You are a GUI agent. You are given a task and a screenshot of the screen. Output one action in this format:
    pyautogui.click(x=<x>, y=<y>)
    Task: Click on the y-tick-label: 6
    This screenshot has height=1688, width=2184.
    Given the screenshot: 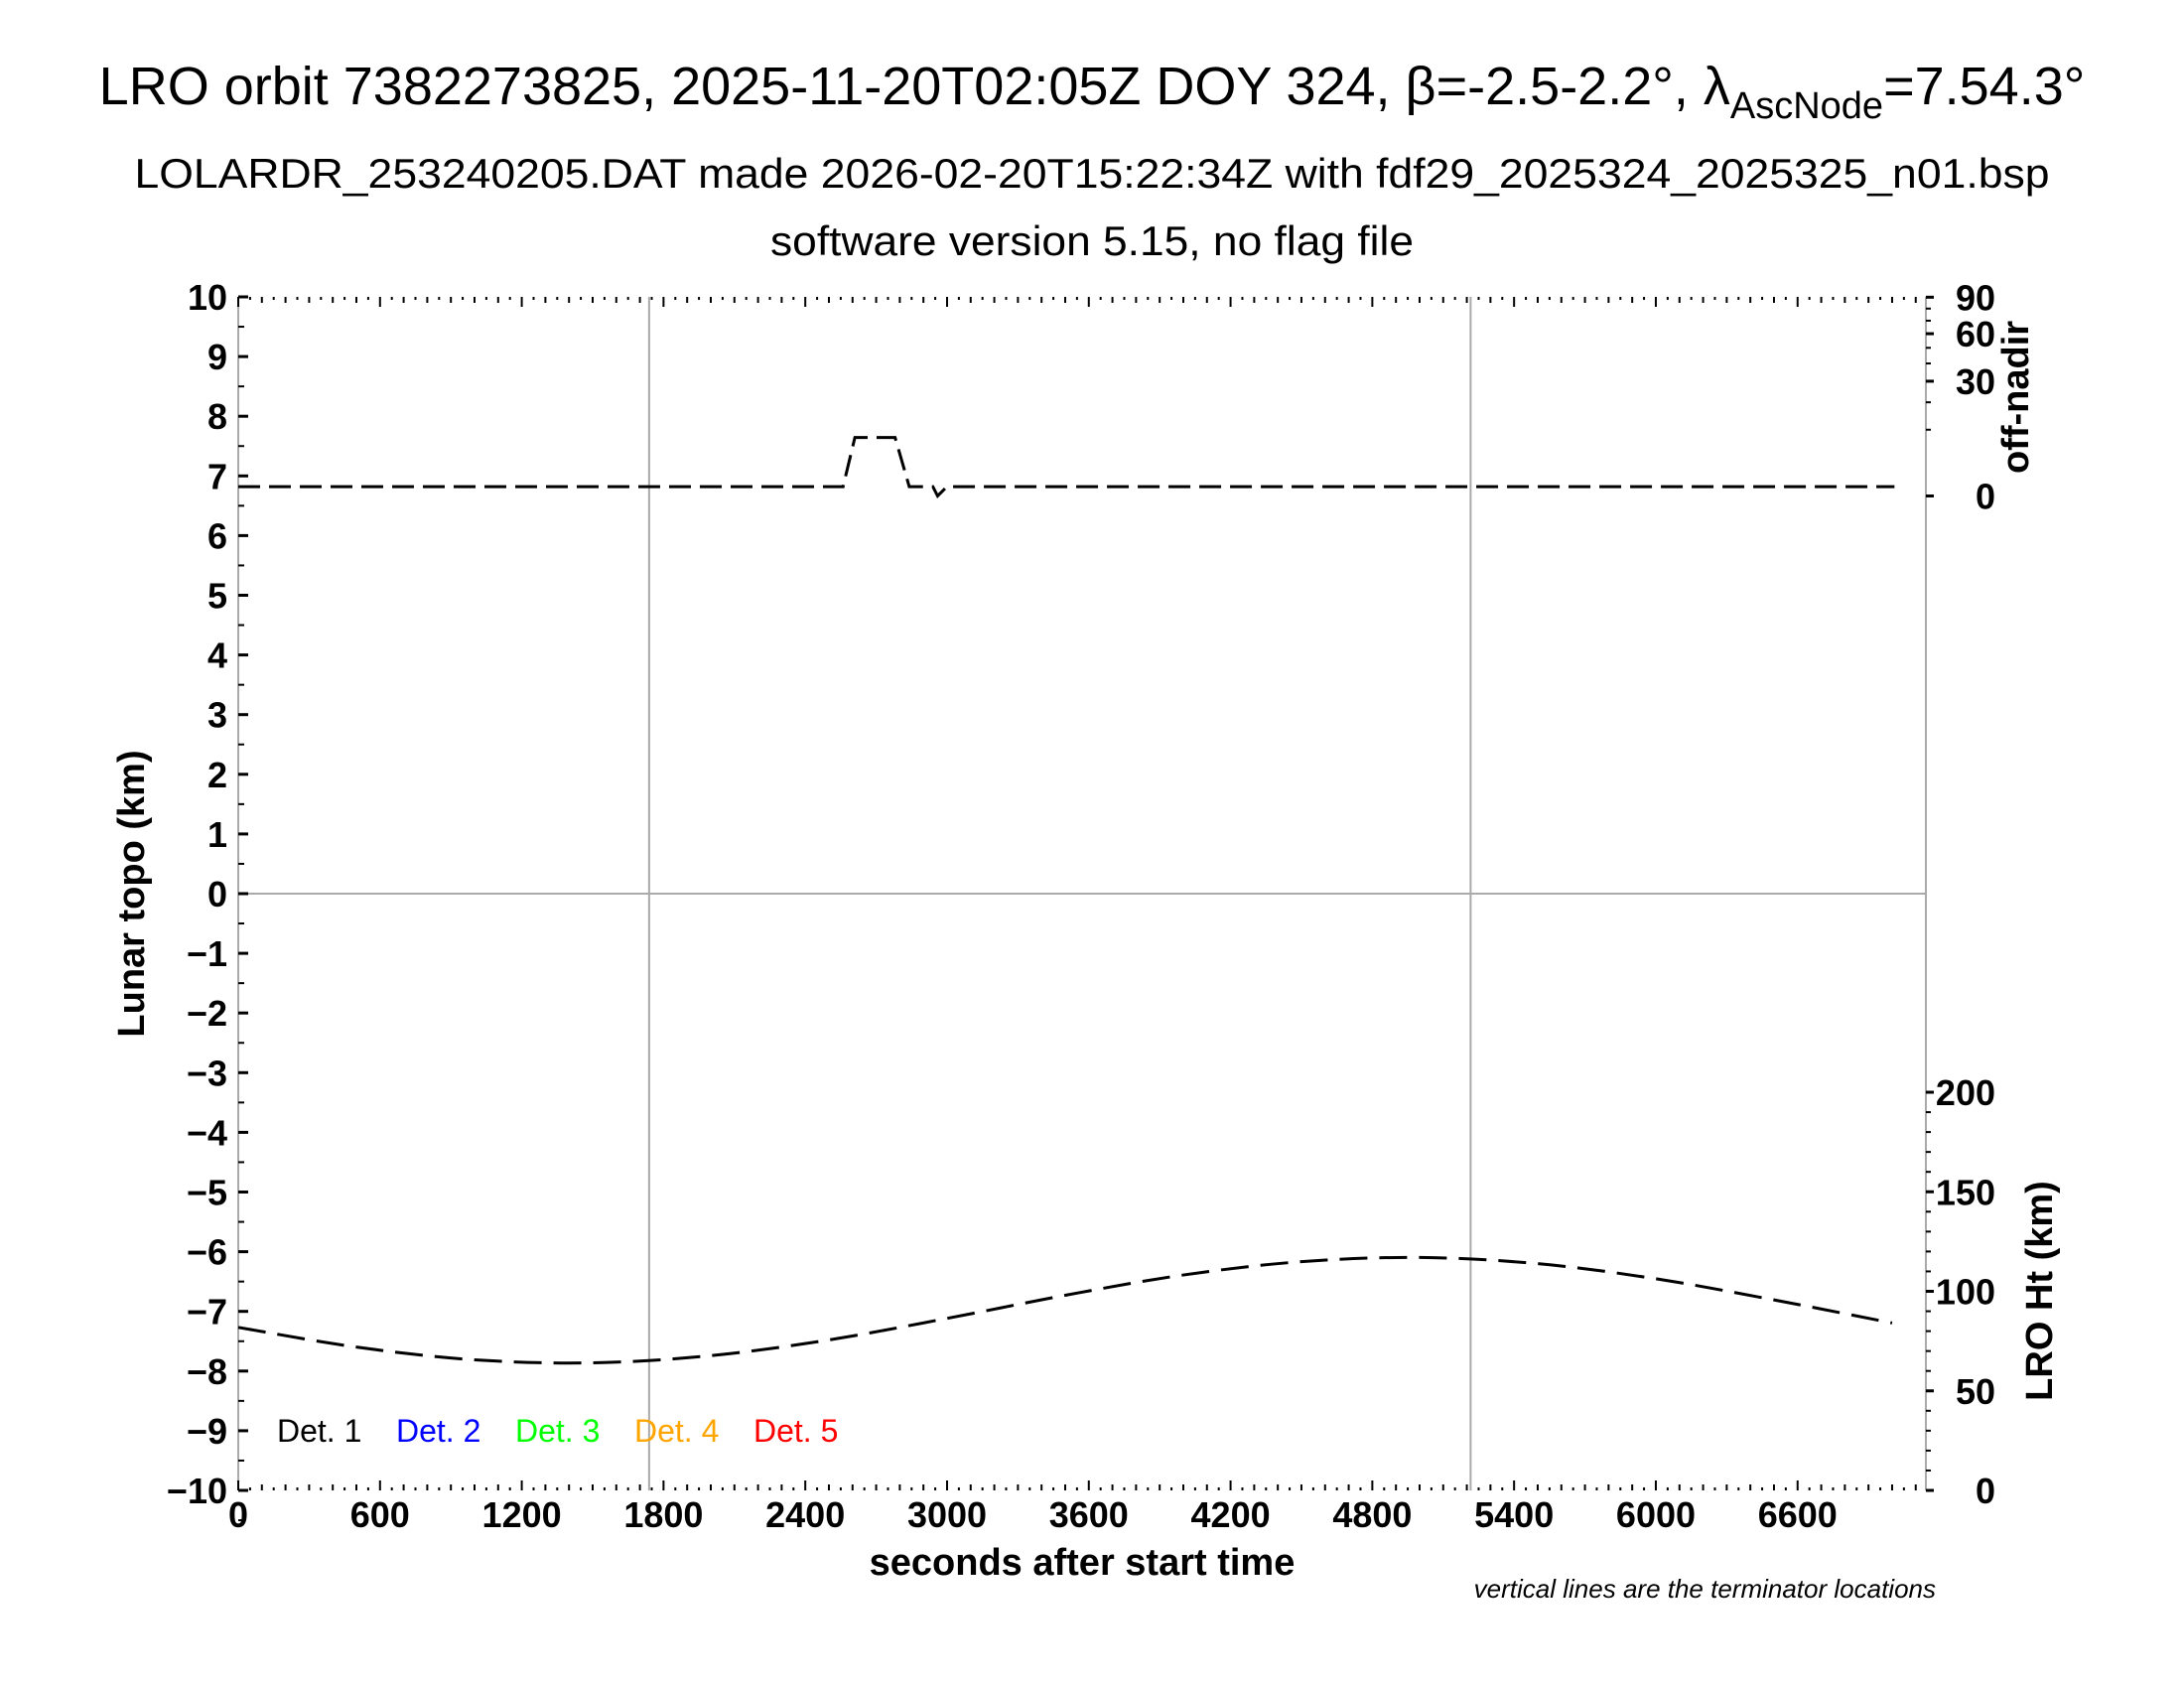 What is the action you would take?
    pyautogui.click(x=217, y=535)
    